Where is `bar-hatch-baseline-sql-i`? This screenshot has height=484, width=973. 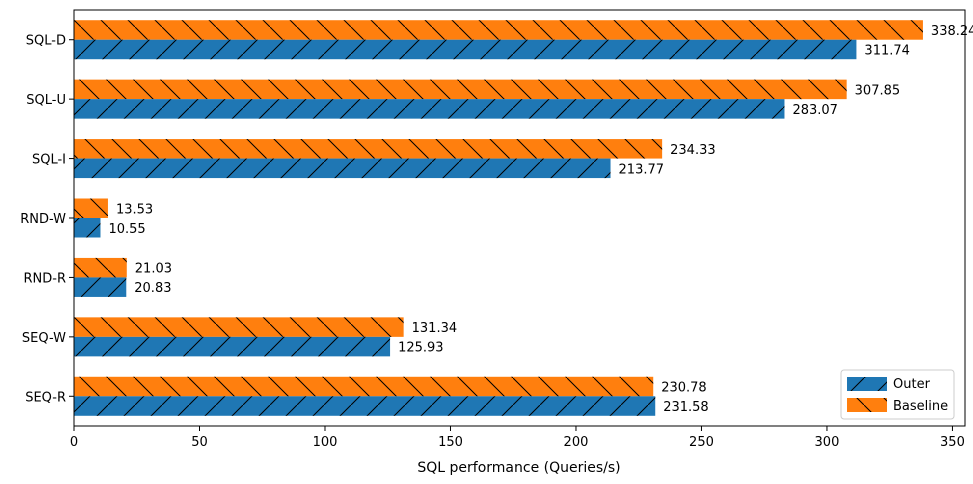 bar-hatch-baseline-sql-i is located at coordinates (368, 149).